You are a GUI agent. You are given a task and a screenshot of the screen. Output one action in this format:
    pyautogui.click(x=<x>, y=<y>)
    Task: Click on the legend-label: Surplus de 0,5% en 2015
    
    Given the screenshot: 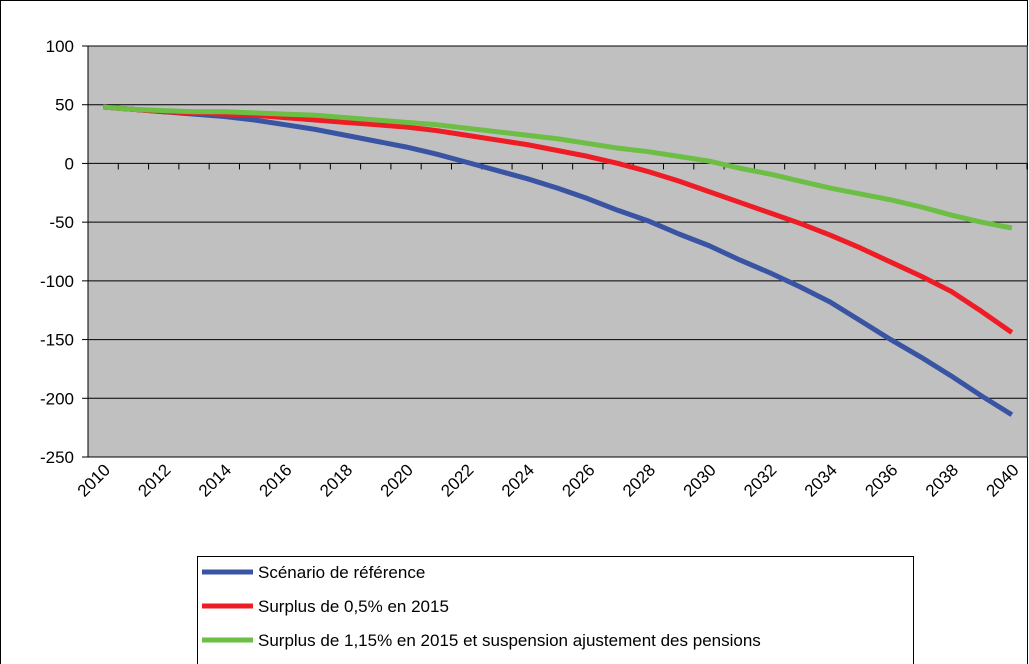 What is the action you would take?
    pyautogui.click(x=353, y=606)
    